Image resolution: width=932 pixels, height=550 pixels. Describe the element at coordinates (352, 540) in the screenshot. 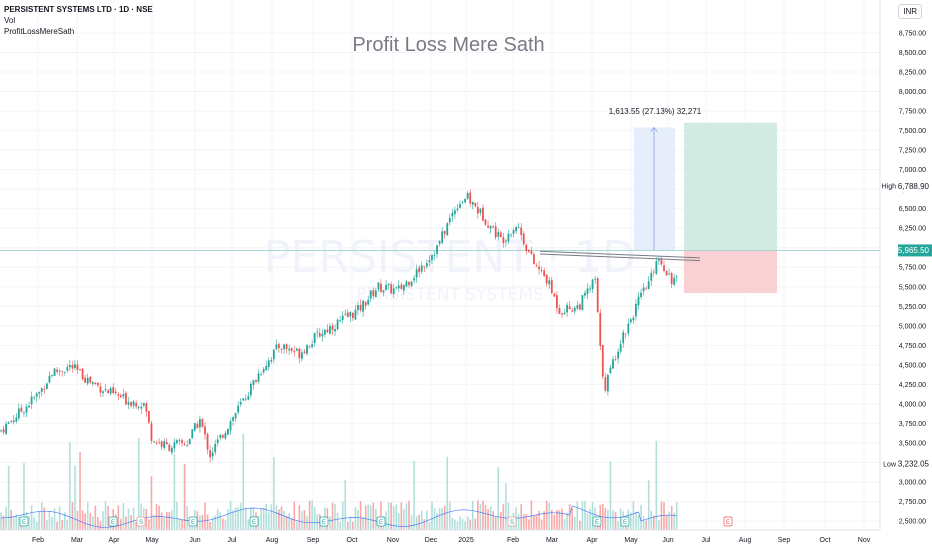

I see `time-tick-label: Oct` at that location.